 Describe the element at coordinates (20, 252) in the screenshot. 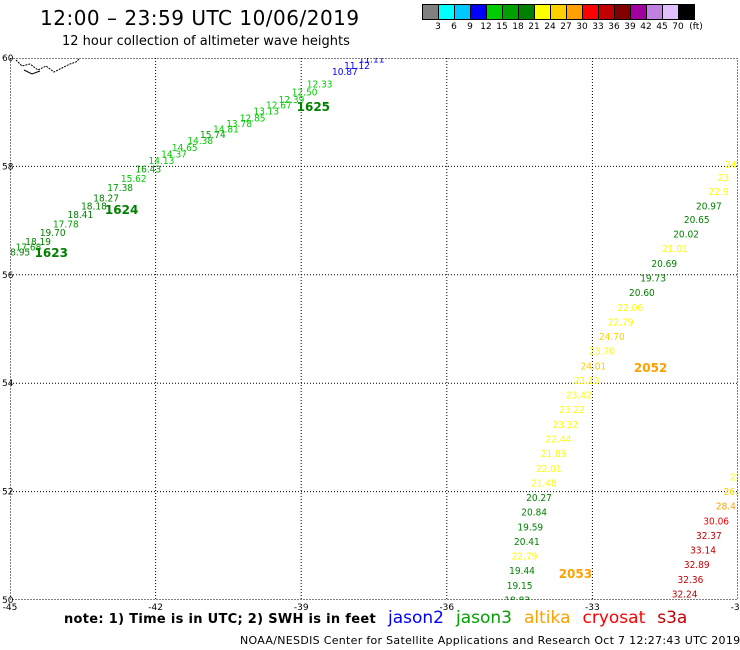

I see `wave-height-value: 18.95` at that location.